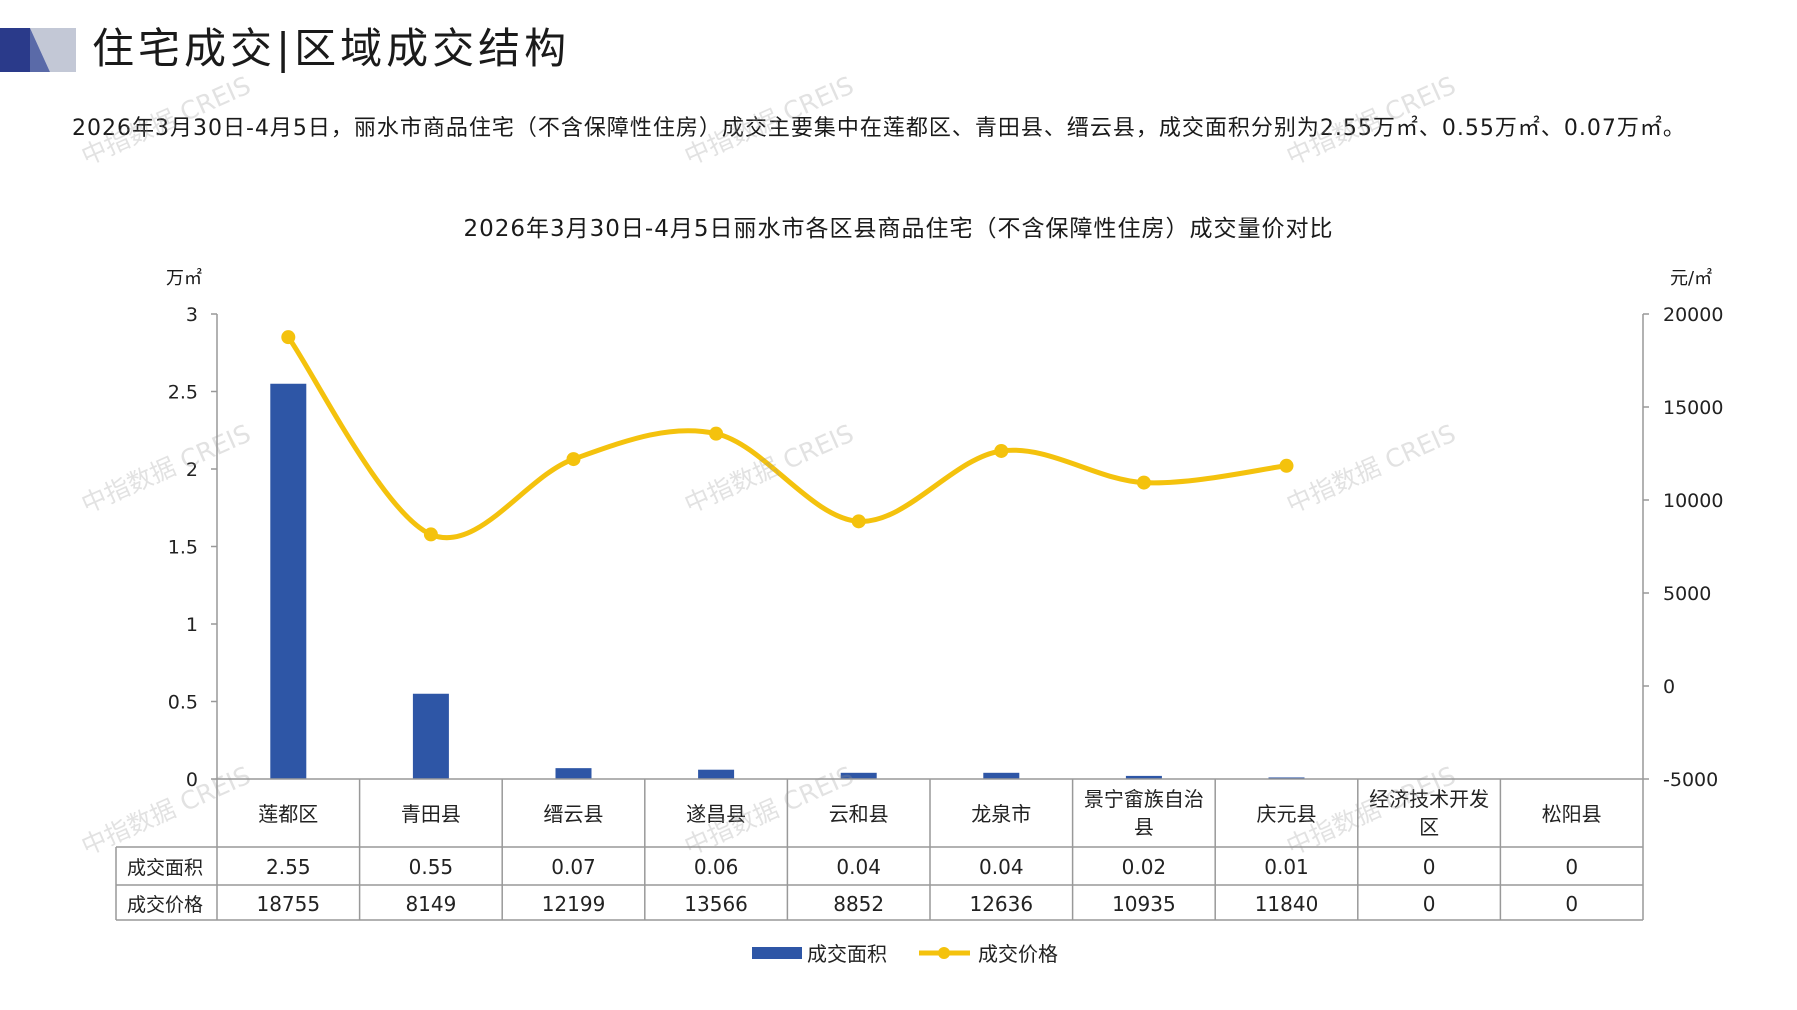 The width and height of the screenshot is (1797, 1010). I want to click on table-cell-price: 11840, so click(1287, 904).